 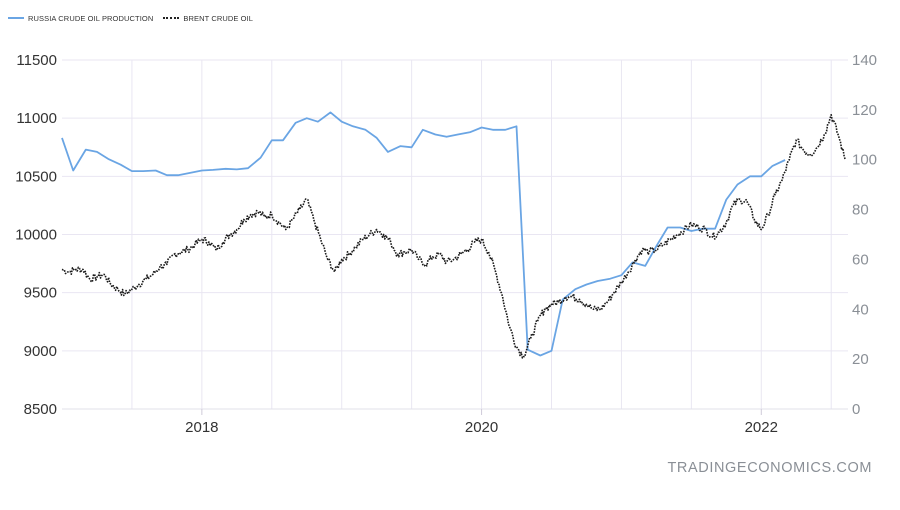 I want to click on legend-label-russia: RUSSIA CRUDE OIL PRODUCTION, so click(x=91, y=18).